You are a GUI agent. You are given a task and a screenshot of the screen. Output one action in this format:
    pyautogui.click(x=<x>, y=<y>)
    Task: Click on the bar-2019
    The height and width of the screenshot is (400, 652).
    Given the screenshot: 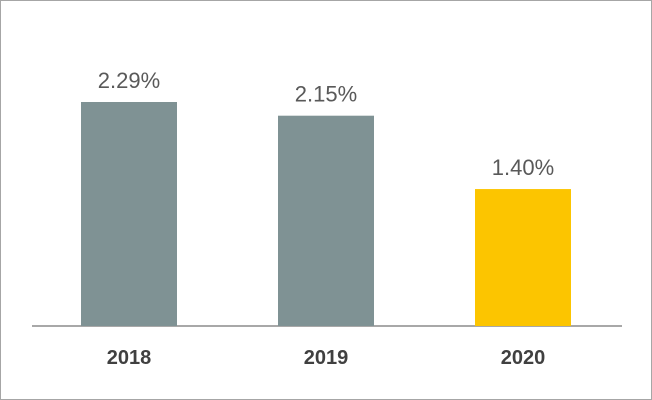 What is the action you would take?
    pyautogui.click(x=326, y=220)
    